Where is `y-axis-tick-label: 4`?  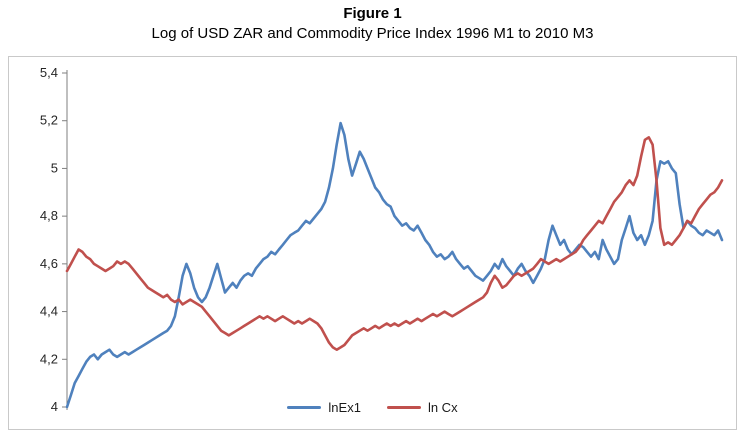 y-axis-tick-label: 4 is located at coordinates (54, 406).